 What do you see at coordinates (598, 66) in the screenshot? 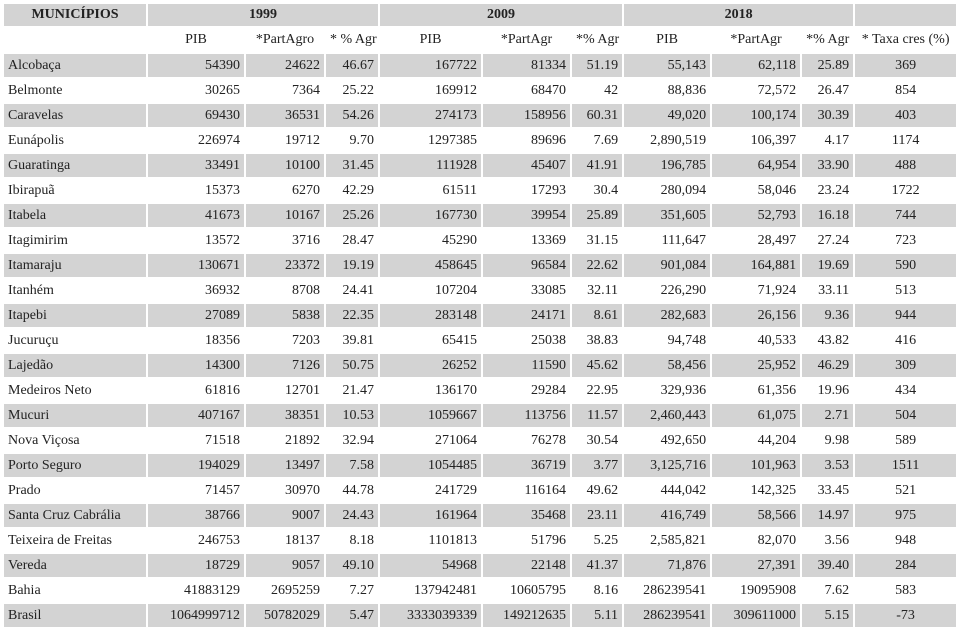
I see `data-cell: 51.19` at bounding box center [598, 66].